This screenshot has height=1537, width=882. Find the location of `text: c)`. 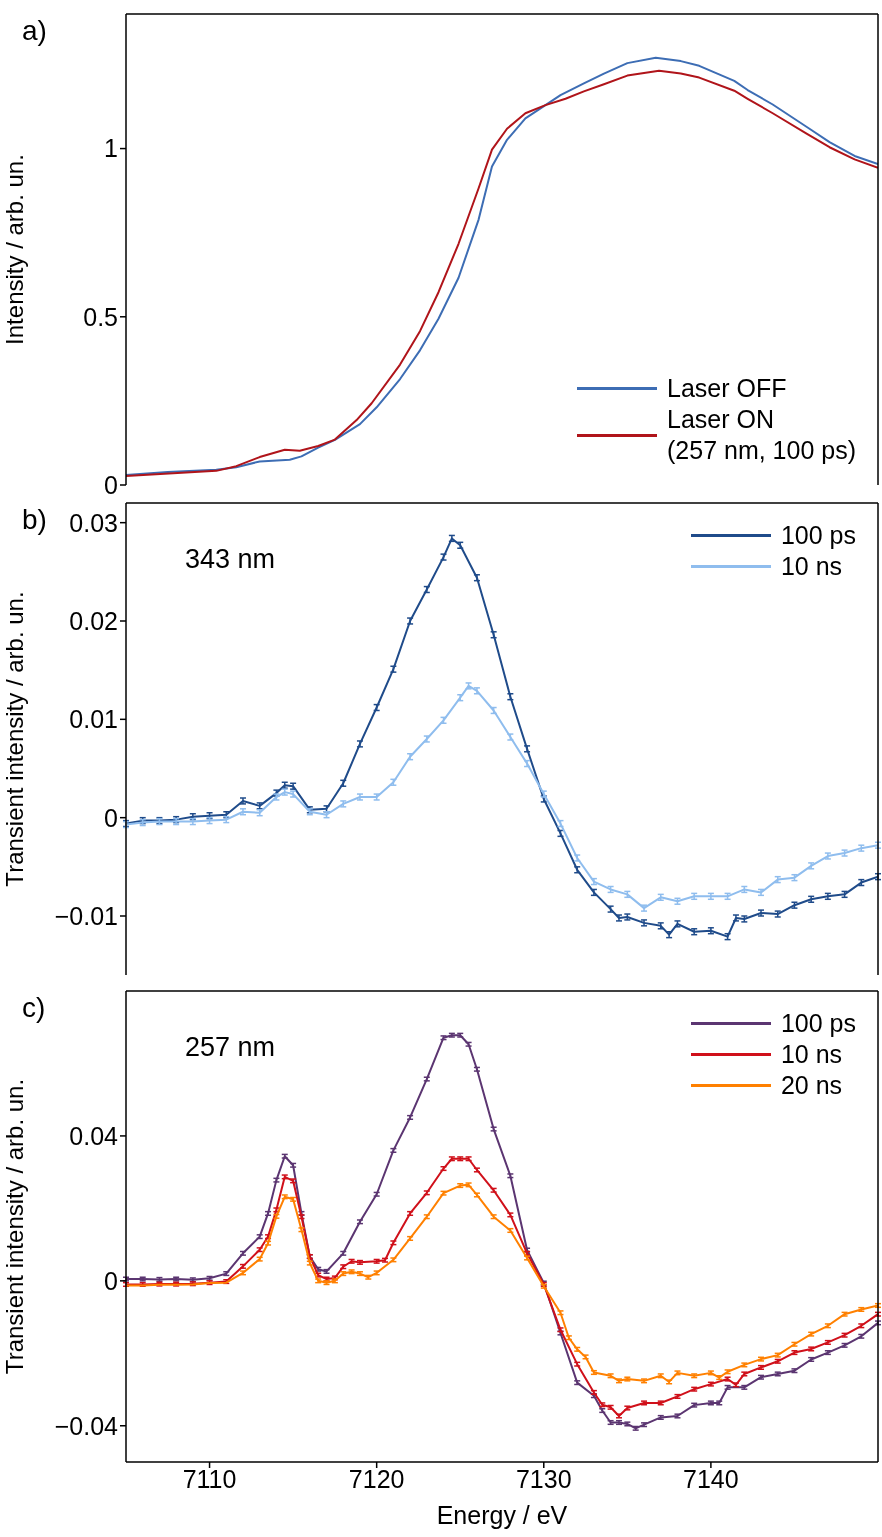

text: c) is located at coordinates (34, 1008).